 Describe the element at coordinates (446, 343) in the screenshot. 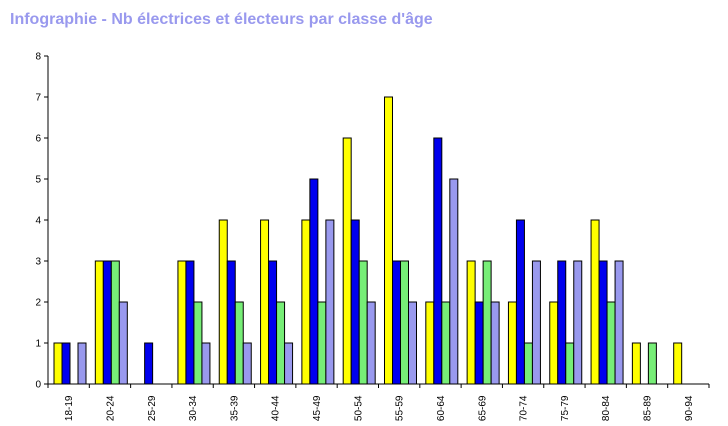

I see `bar-60-64-s3` at that location.